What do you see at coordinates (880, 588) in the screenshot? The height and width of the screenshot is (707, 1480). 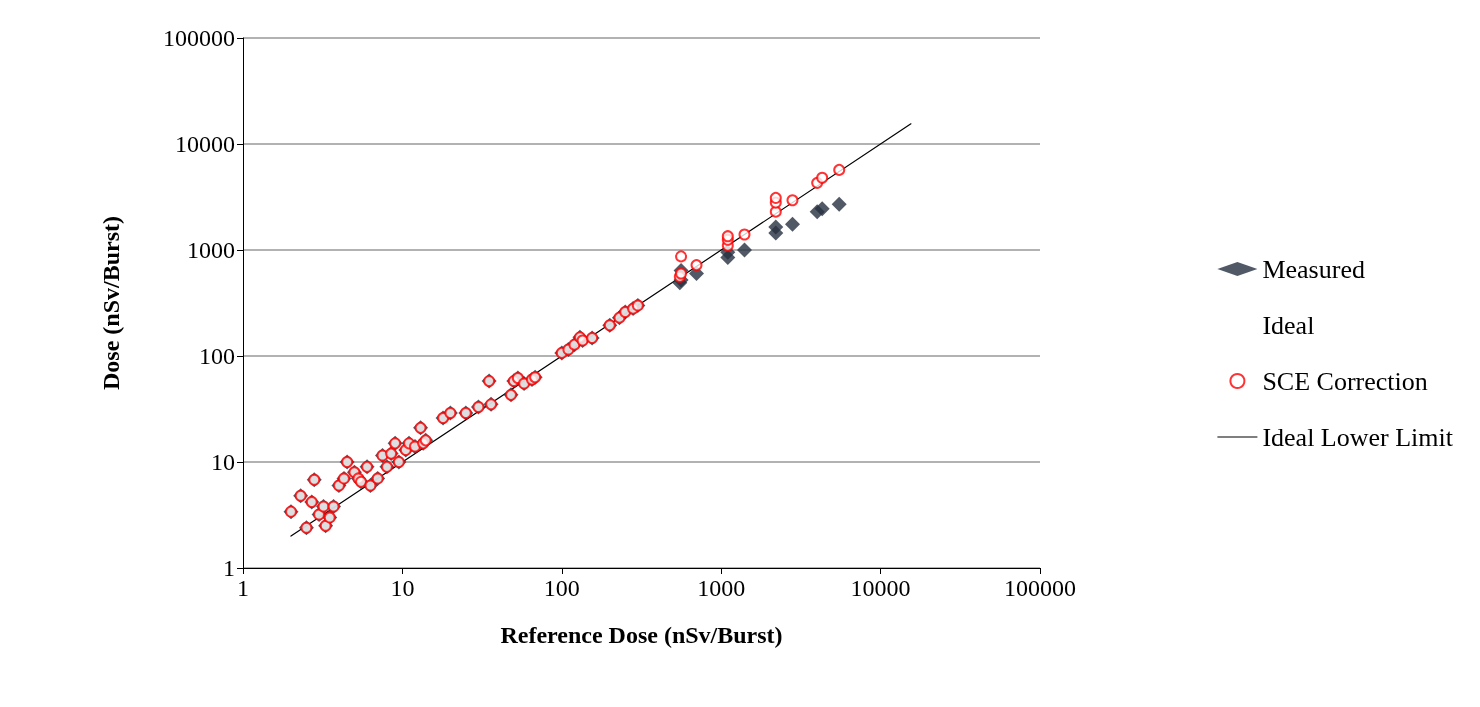 I see `x-tick-label: 10000` at bounding box center [880, 588].